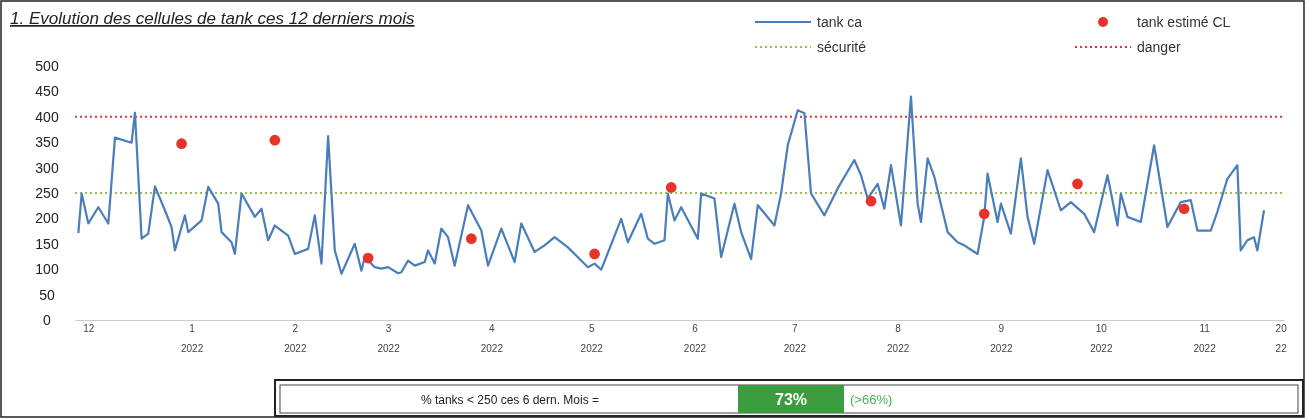 Image resolution: width=1307 pixels, height=420 pixels. Describe the element at coordinates (510, 400) in the screenshot. I see `text: % tanks < 250 ces 6 dern. Mois =` at that location.